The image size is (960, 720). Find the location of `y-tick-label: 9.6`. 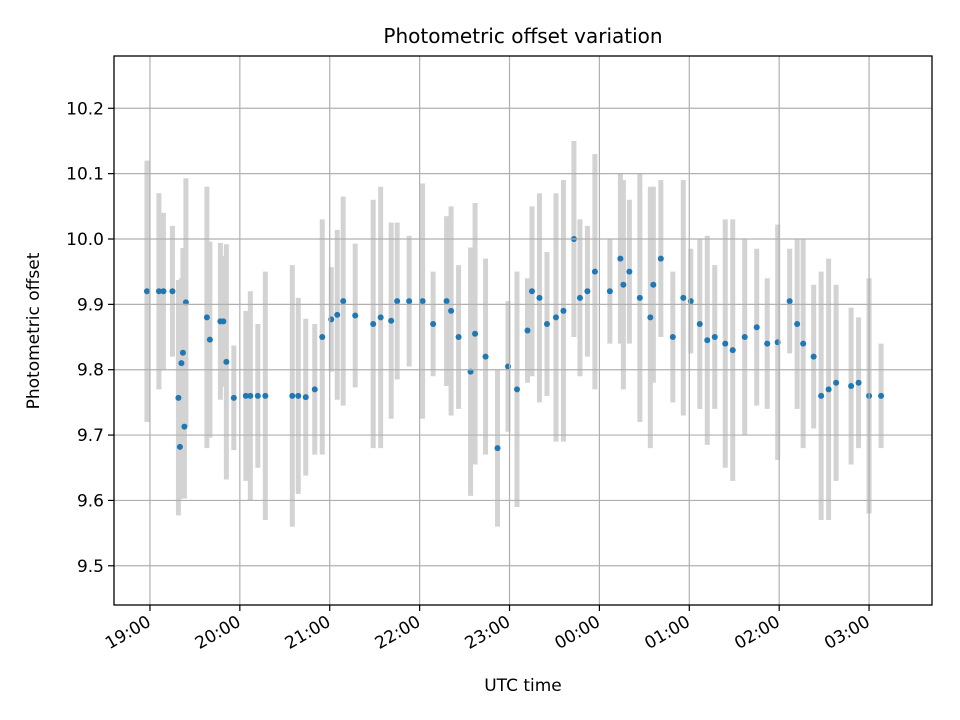

y-tick-label: 9.6 is located at coordinates (90, 501).